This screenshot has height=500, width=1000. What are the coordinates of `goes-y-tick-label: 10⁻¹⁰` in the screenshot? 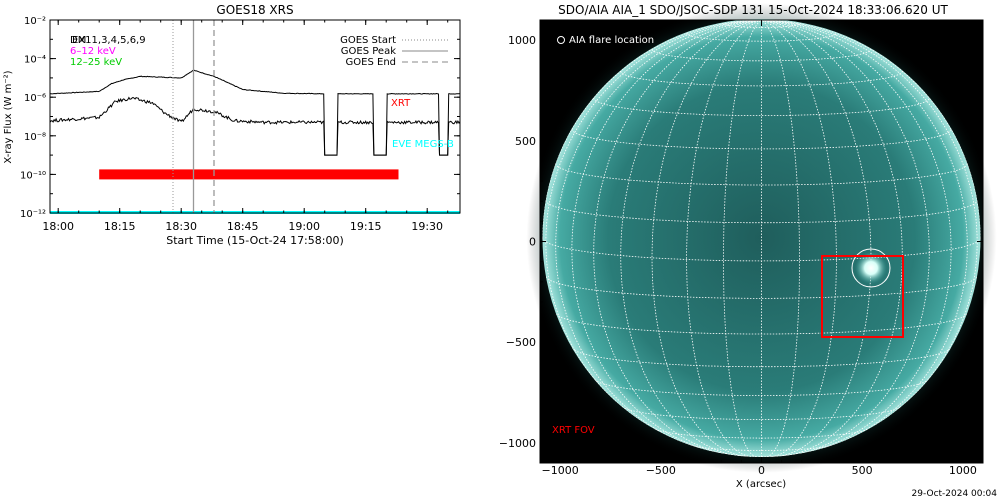 It's located at (33, 175).